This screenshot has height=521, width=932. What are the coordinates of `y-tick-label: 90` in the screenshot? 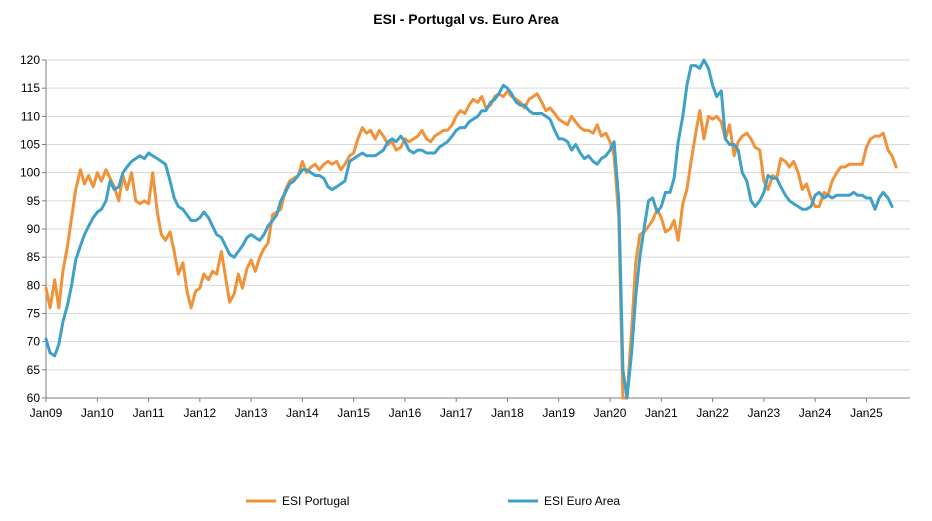 It's located at (34, 229).